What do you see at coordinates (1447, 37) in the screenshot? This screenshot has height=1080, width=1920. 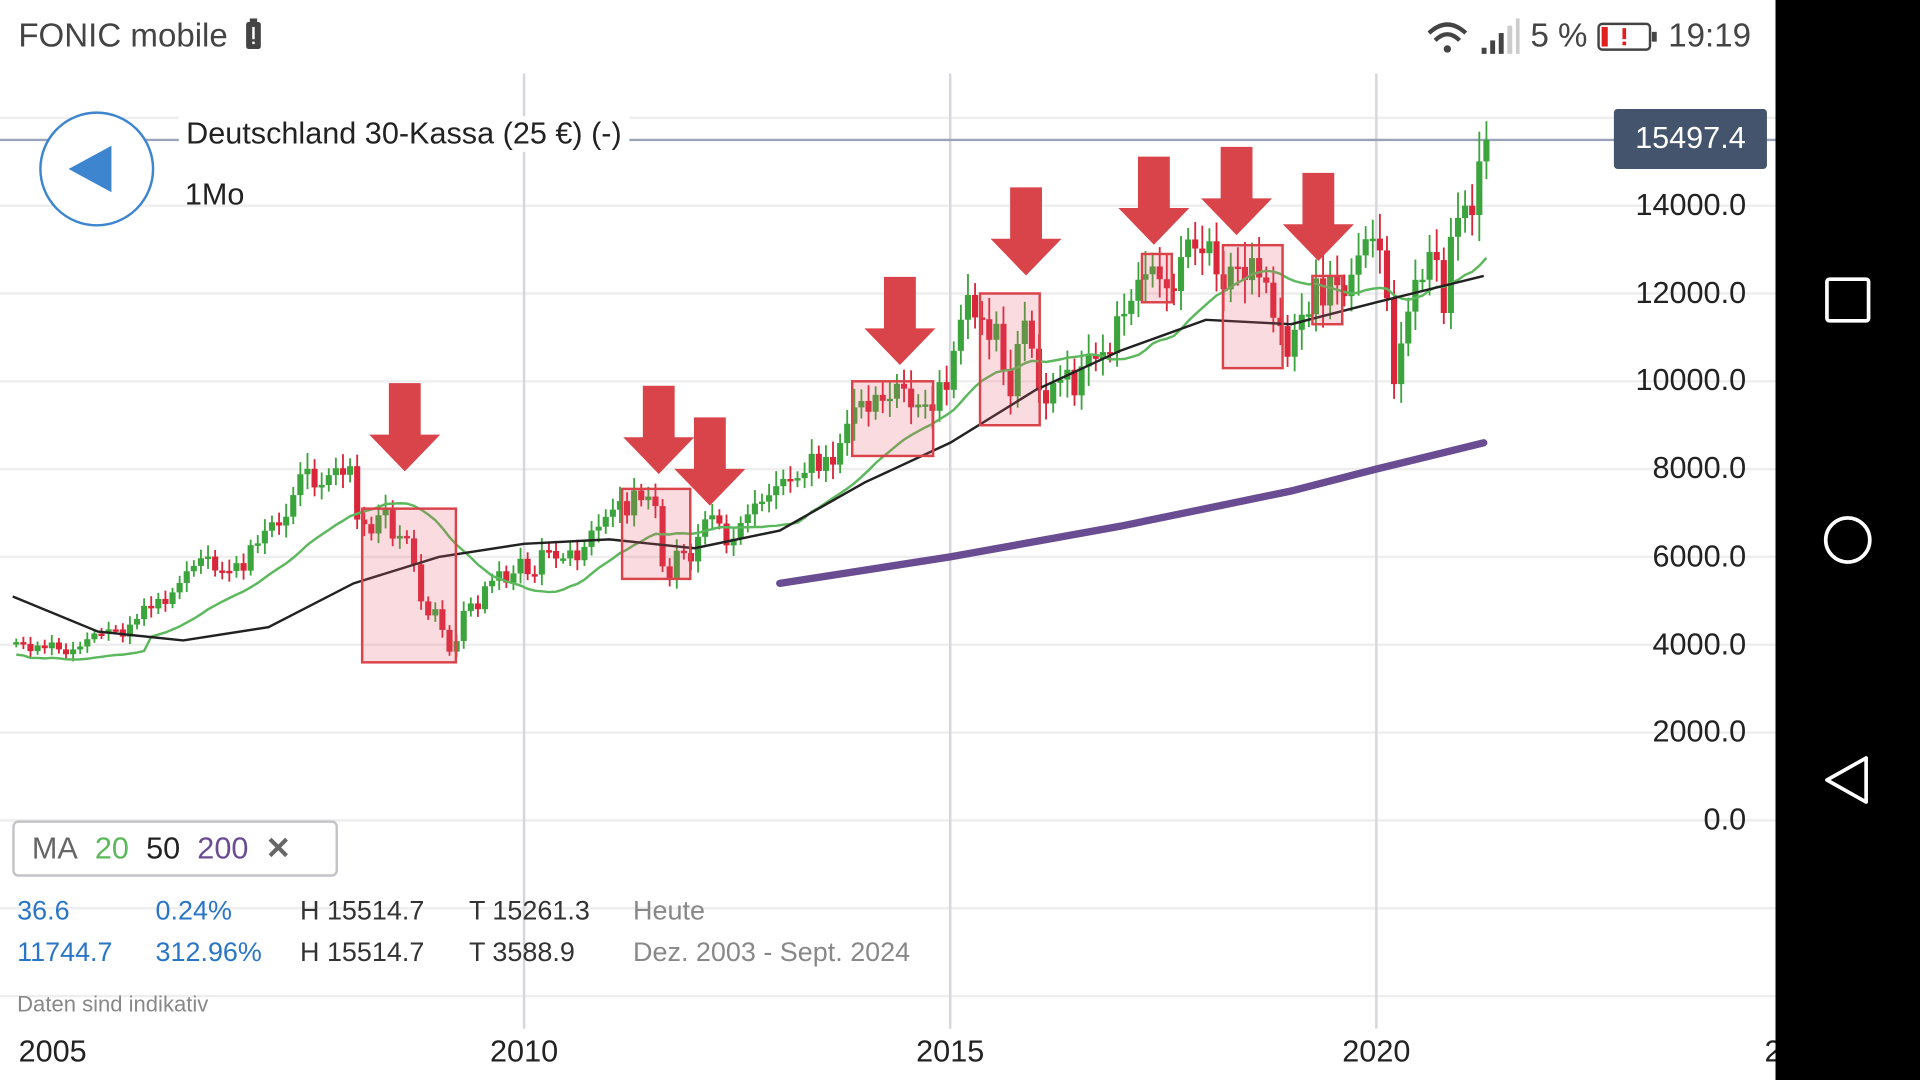 I see `wifi-icon` at bounding box center [1447, 37].